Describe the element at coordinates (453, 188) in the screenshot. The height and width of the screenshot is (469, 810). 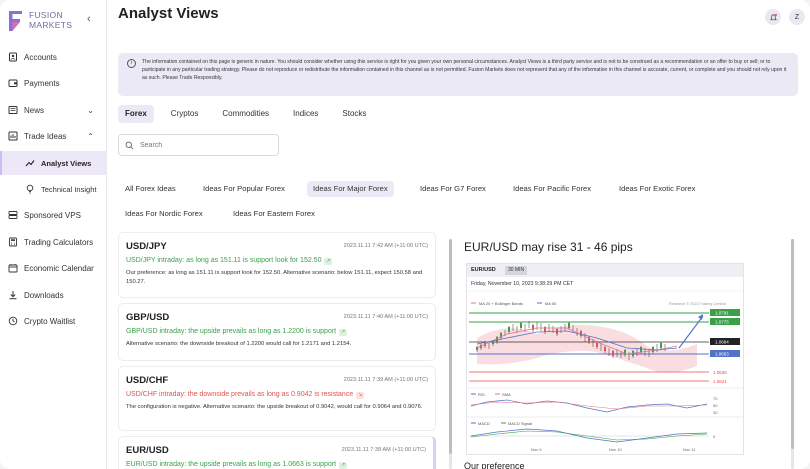
I see `tab-g7-forex: Ideas For G7 Forex` at that location.